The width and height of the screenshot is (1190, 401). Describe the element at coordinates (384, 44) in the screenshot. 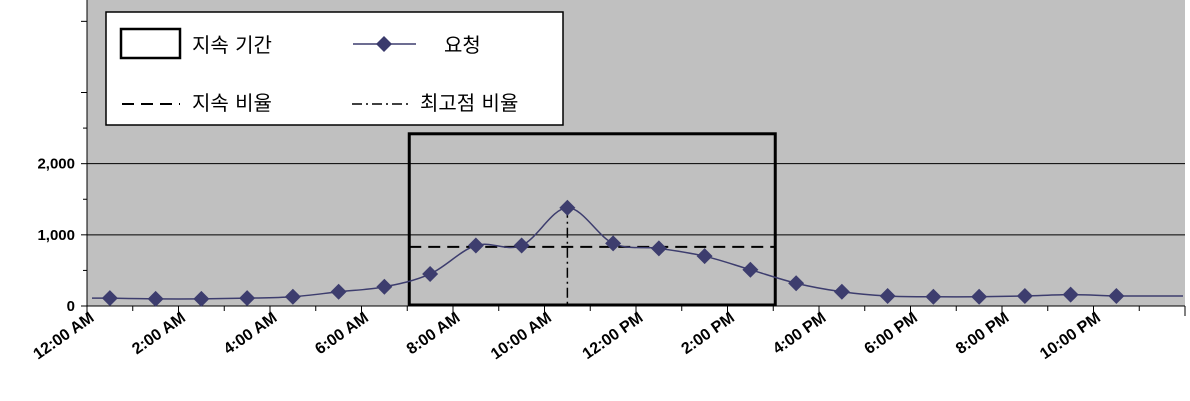

I see `legend-marker-requests` at that location.